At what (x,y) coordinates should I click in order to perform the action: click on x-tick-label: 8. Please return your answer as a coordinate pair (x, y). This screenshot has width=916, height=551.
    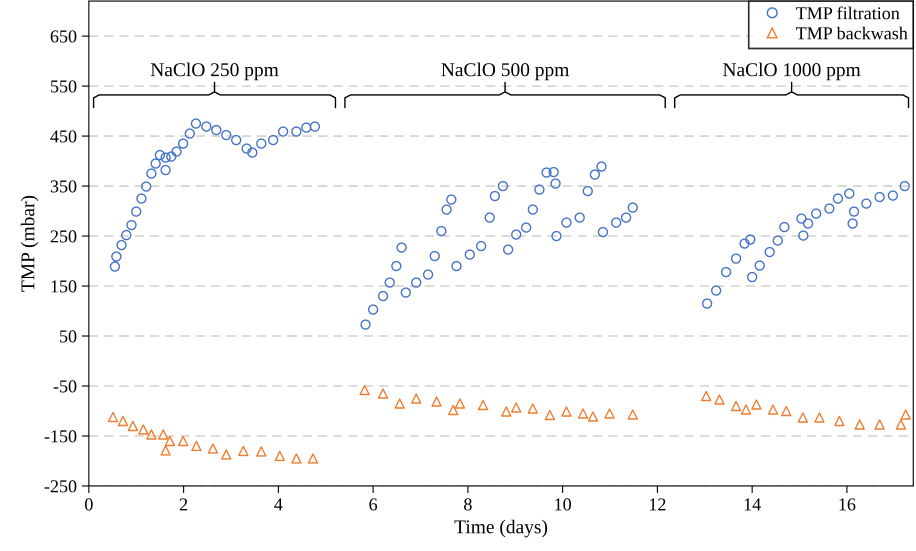
    Looking at the image, I should click on (468, 504).